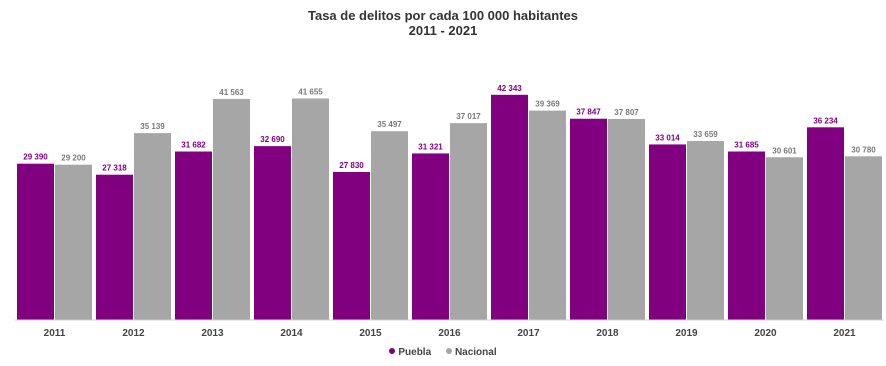  What do you see at coordinates (626, 112) in the screenshot?
I see `data-label-nacional-2018: 37 807` at bounding box center [626, 112].